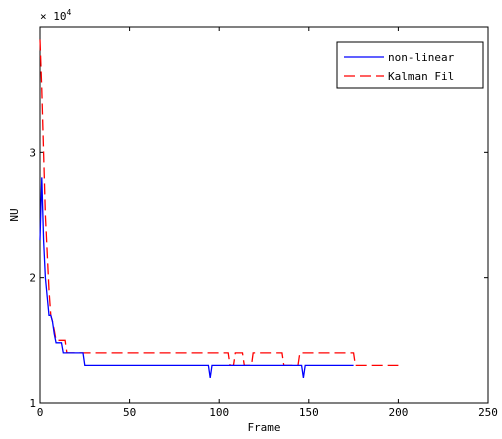 The height and width of the screenshot is (439, 502). Describe the element at coordinates (421, 57) in the screenshot. I see `legend-label-non-linear: non-linear` at that location.